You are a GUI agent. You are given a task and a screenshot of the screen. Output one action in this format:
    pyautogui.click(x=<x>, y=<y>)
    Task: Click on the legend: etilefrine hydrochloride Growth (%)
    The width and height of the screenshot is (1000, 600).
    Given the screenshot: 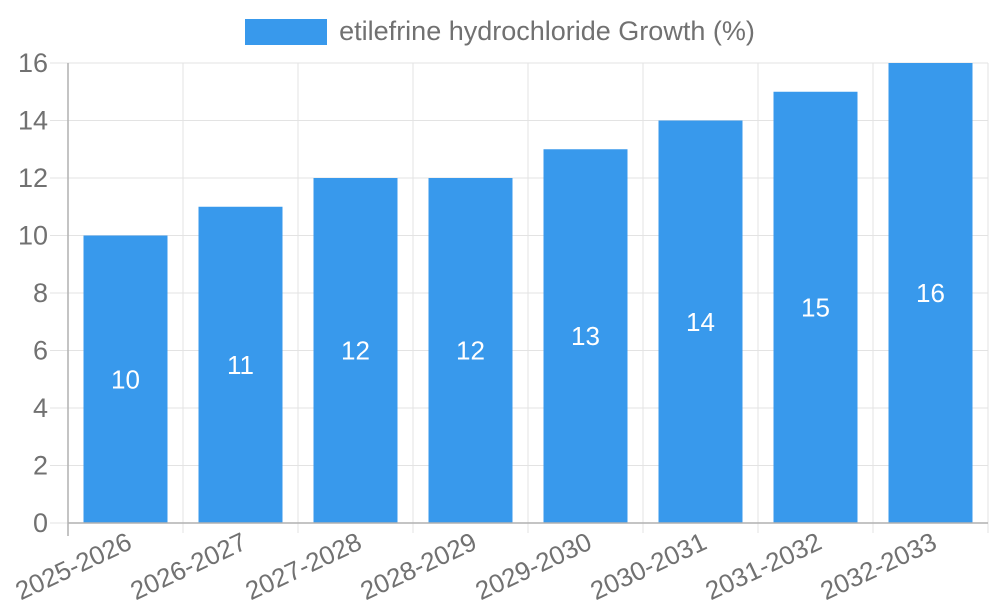 What is the action you would take?
    pyautogui.click(x=500, y=31)
    